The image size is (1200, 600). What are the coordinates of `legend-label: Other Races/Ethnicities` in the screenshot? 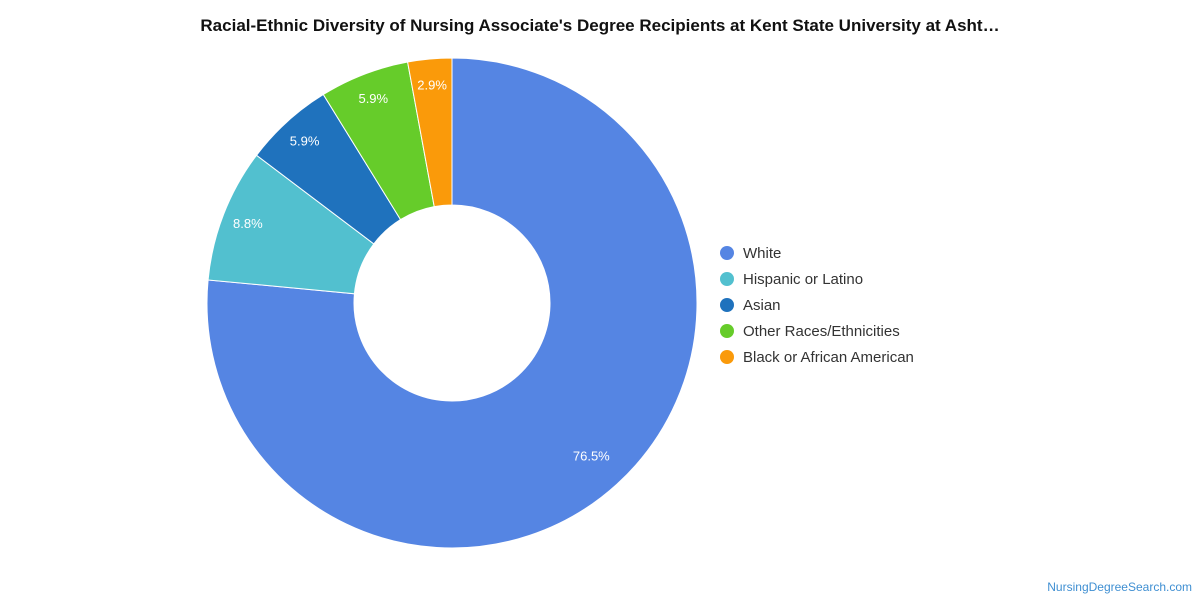 It's located at (821, 331).